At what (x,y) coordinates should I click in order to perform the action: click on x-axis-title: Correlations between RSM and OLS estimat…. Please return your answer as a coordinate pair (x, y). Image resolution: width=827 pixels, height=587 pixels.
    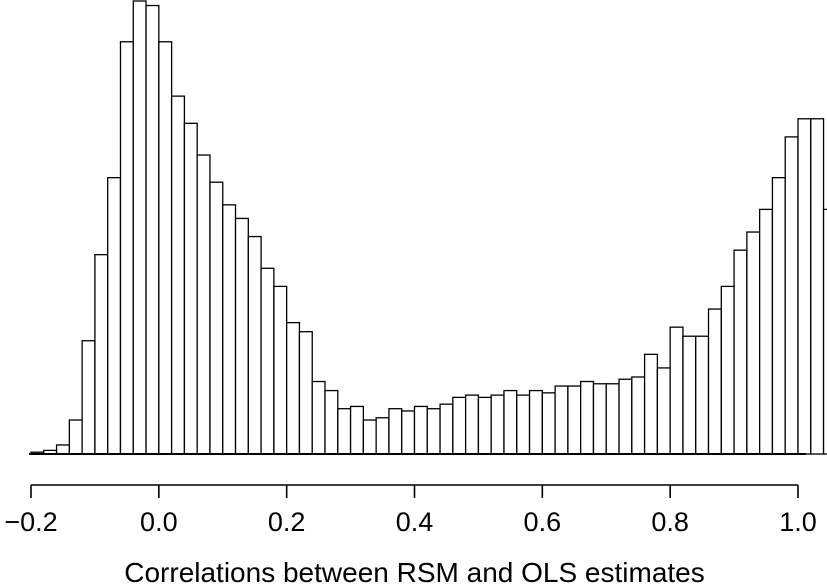
    Looking at the image, I should click on (414, 572).